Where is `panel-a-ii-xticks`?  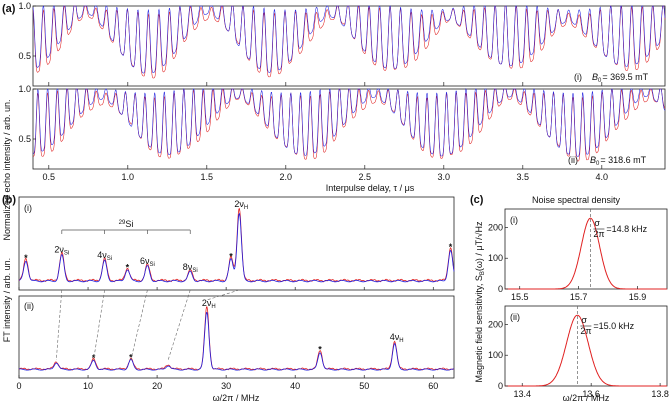
panel-a-ii-xticks is located at coordinates (325, 167).